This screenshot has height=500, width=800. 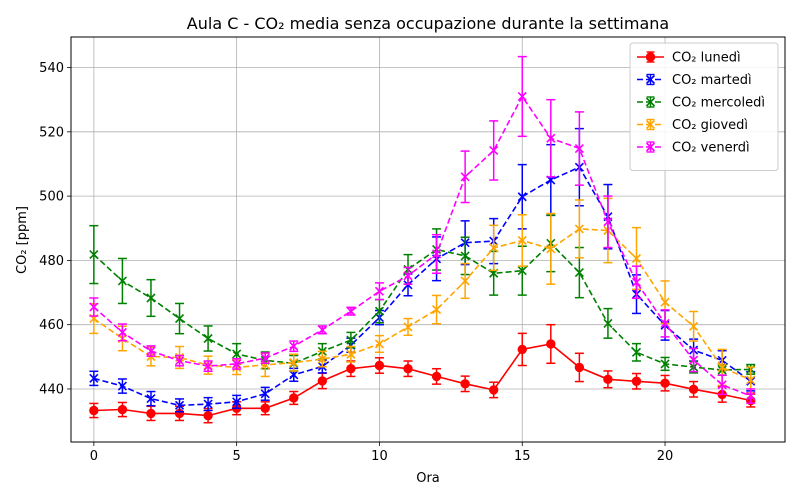 What do you see at coordinates (710, 125) in the screenshot?
I see `legend-label: CO₂ giovedì` at bounding box center [710, 125].